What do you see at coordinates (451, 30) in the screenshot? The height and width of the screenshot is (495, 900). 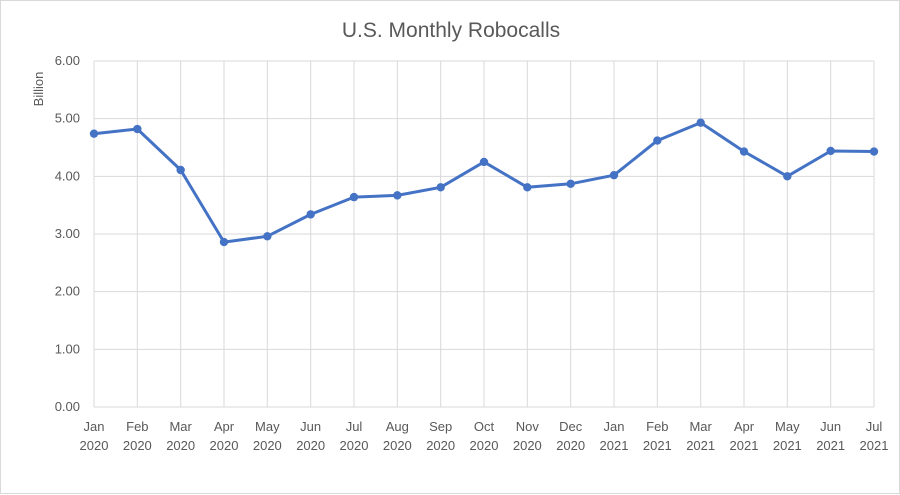 I see `chart-title: U.S. Monthly Robocalls` at bounding box center [451, 30].